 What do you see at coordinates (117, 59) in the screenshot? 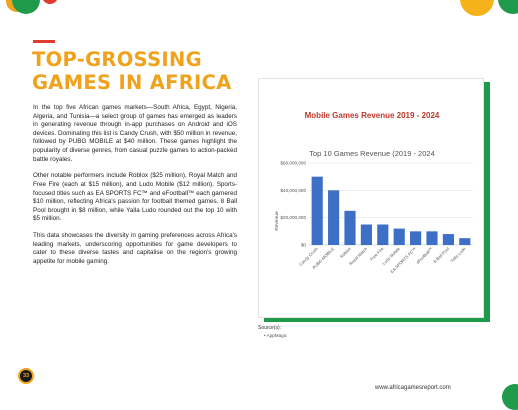
I see `page-title-line-1: TOP-GROSSING` at bounding box center [117, 59].